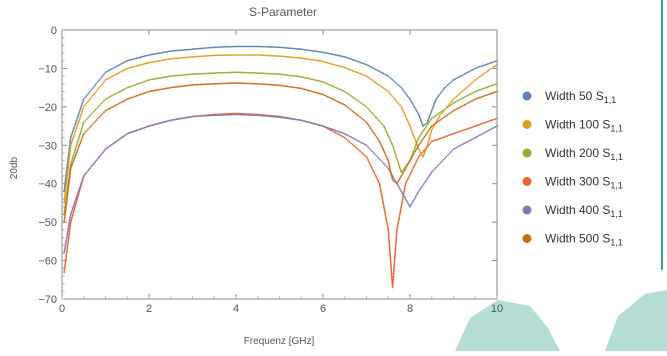  Describe the element at coordinates (584, 154) in the screenshot. I see `legend-label: Width 200 S1,1` at that location.